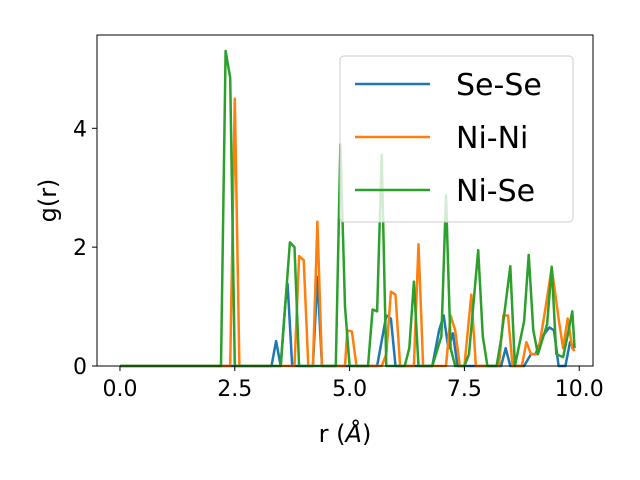 Image resolution: width=640 pixels, height=480 pixels. Describe the element at coordinates (464, 389) in the screenshot. I see `x-tick-label: 7.5` at that location.